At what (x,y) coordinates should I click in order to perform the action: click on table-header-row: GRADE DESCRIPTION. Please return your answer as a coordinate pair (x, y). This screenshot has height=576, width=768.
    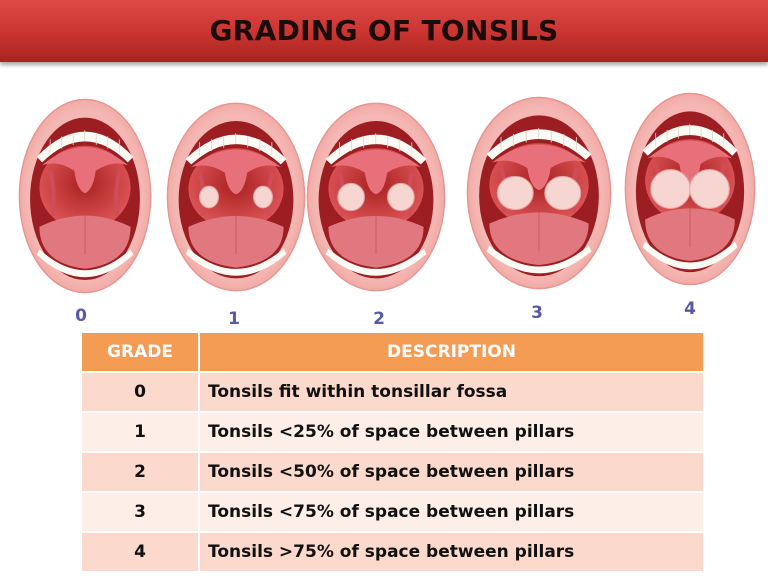
    Looking at the image, I should click on (392, 352).